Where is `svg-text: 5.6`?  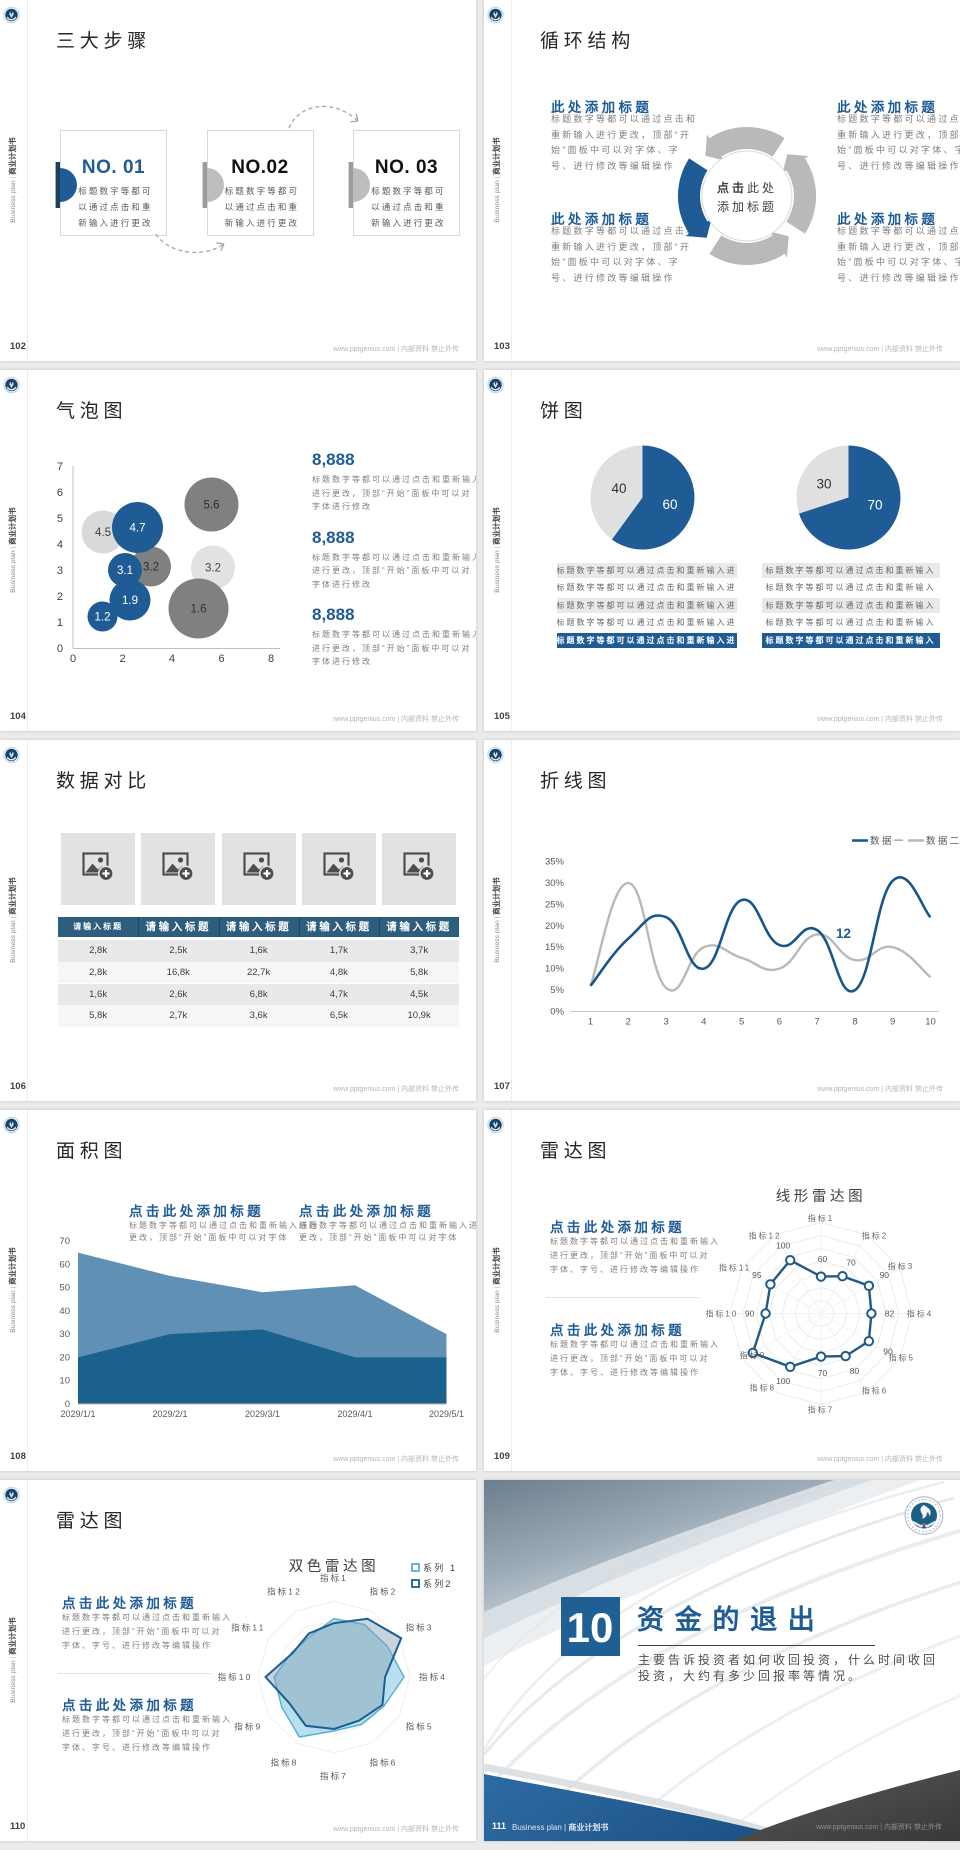
svg-text: 5.6 is located at coordinates (212, 506).